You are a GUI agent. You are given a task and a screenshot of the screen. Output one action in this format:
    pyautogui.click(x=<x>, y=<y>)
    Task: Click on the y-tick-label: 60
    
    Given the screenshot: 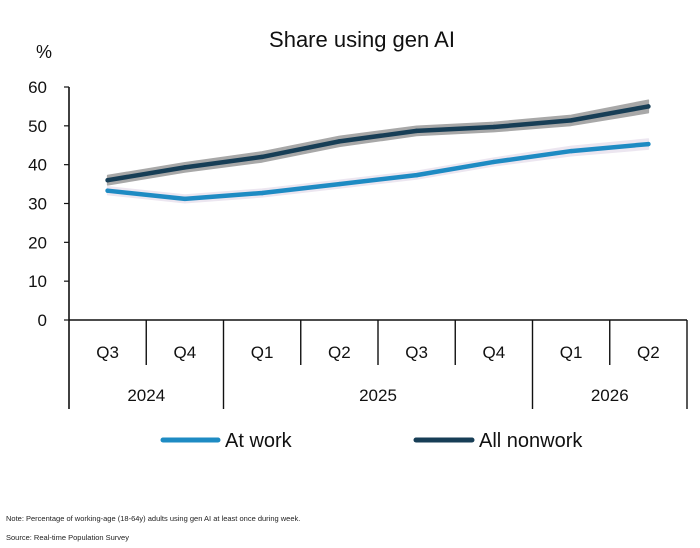 What is the action you would take?
    pyautogui.click(x=37, y=87)
    